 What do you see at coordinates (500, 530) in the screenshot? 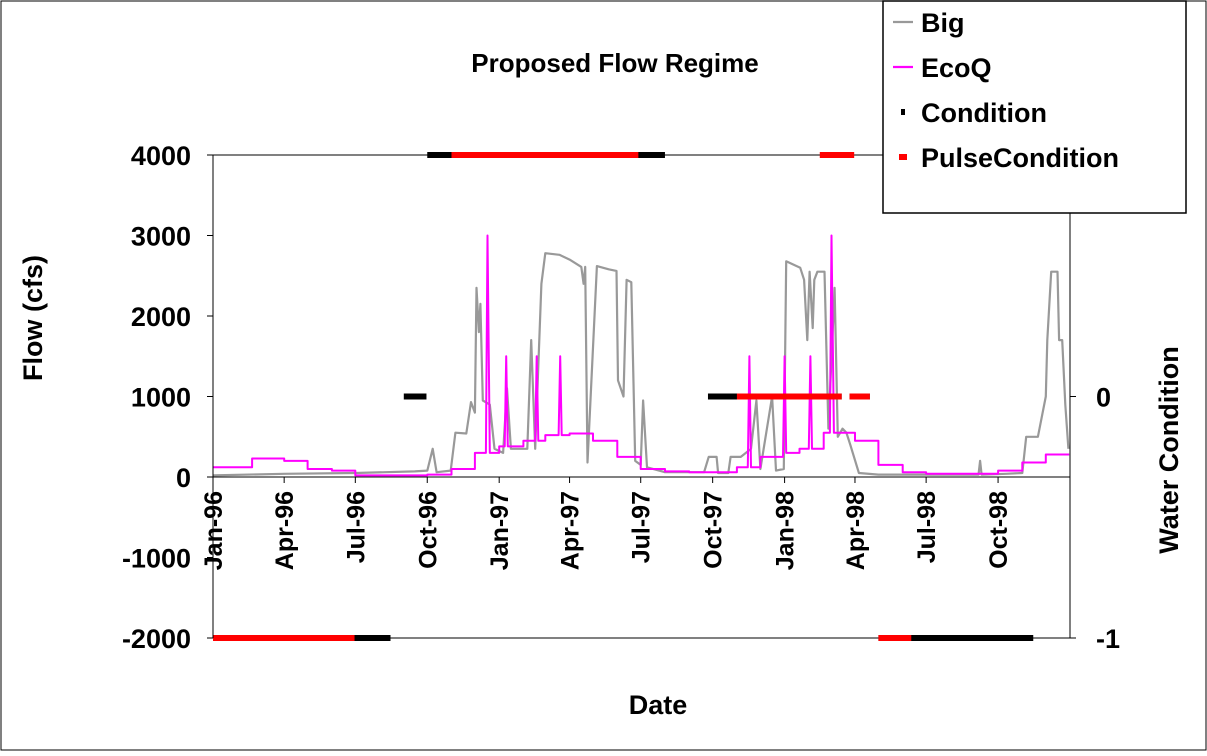
I see `x-tick-label: Jan-97` at bounding box center [500, 530].